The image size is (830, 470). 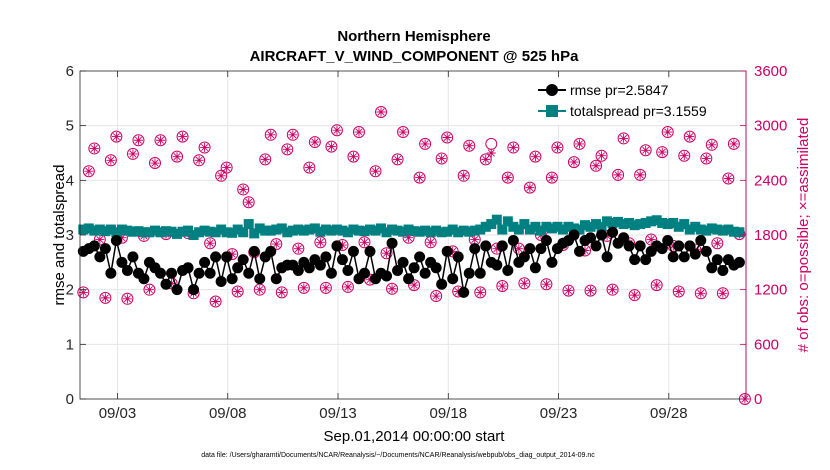 What do you see at coordinates (70, 290) in the screenshot?
I see `left-y-tick-label: 2` at bounding box center [70, 290].